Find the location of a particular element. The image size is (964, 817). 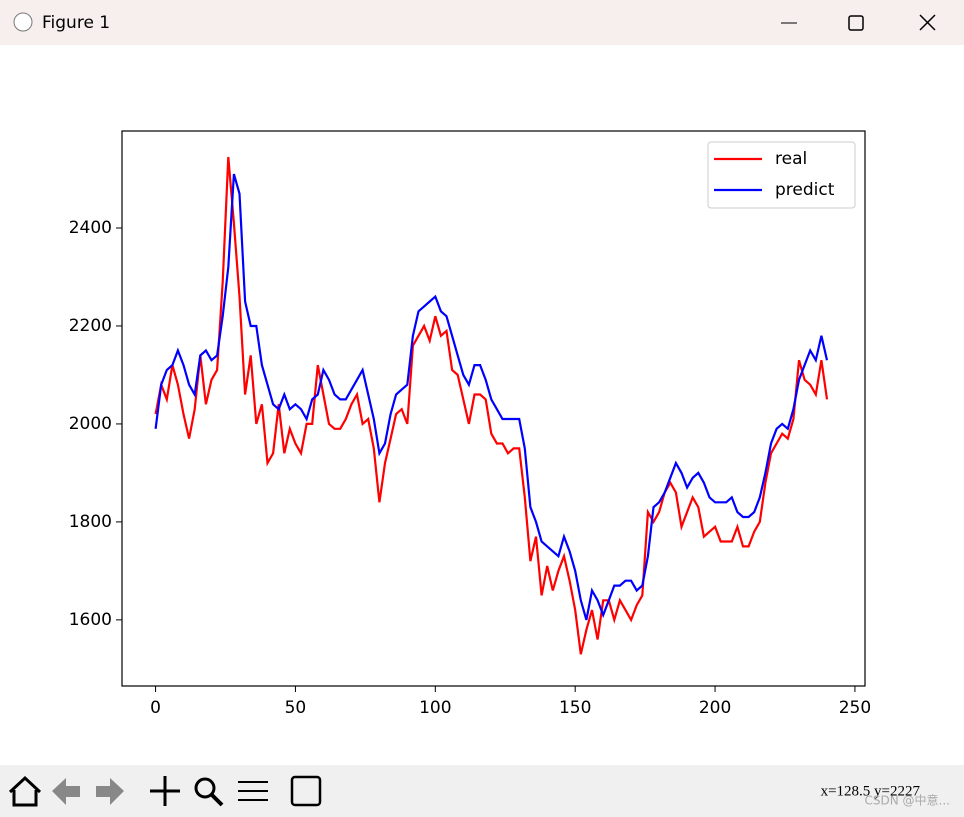

y-tick-label: 1800 is located at coordinates (90, 522).